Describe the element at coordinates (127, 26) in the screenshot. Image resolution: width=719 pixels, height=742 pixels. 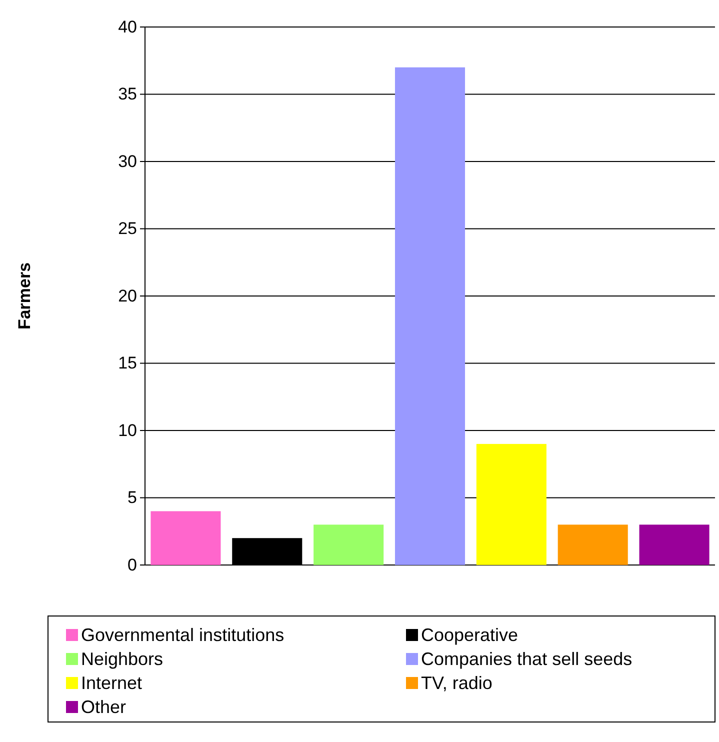
I see `y-tick-label: 40` at that location.